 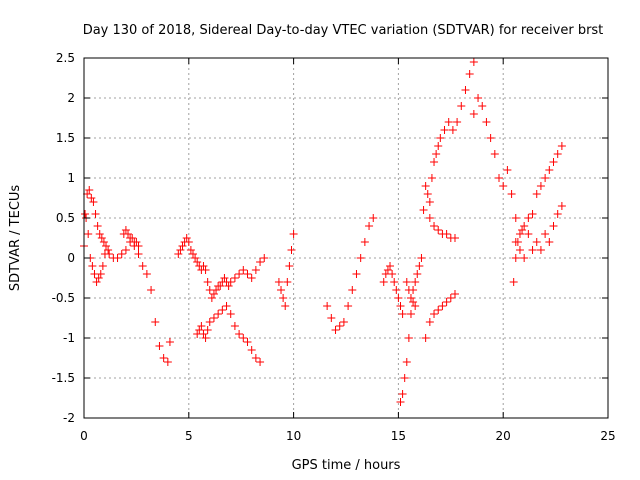 I want to click on y-tick-label: 1.5, so click(x=65, y=138).